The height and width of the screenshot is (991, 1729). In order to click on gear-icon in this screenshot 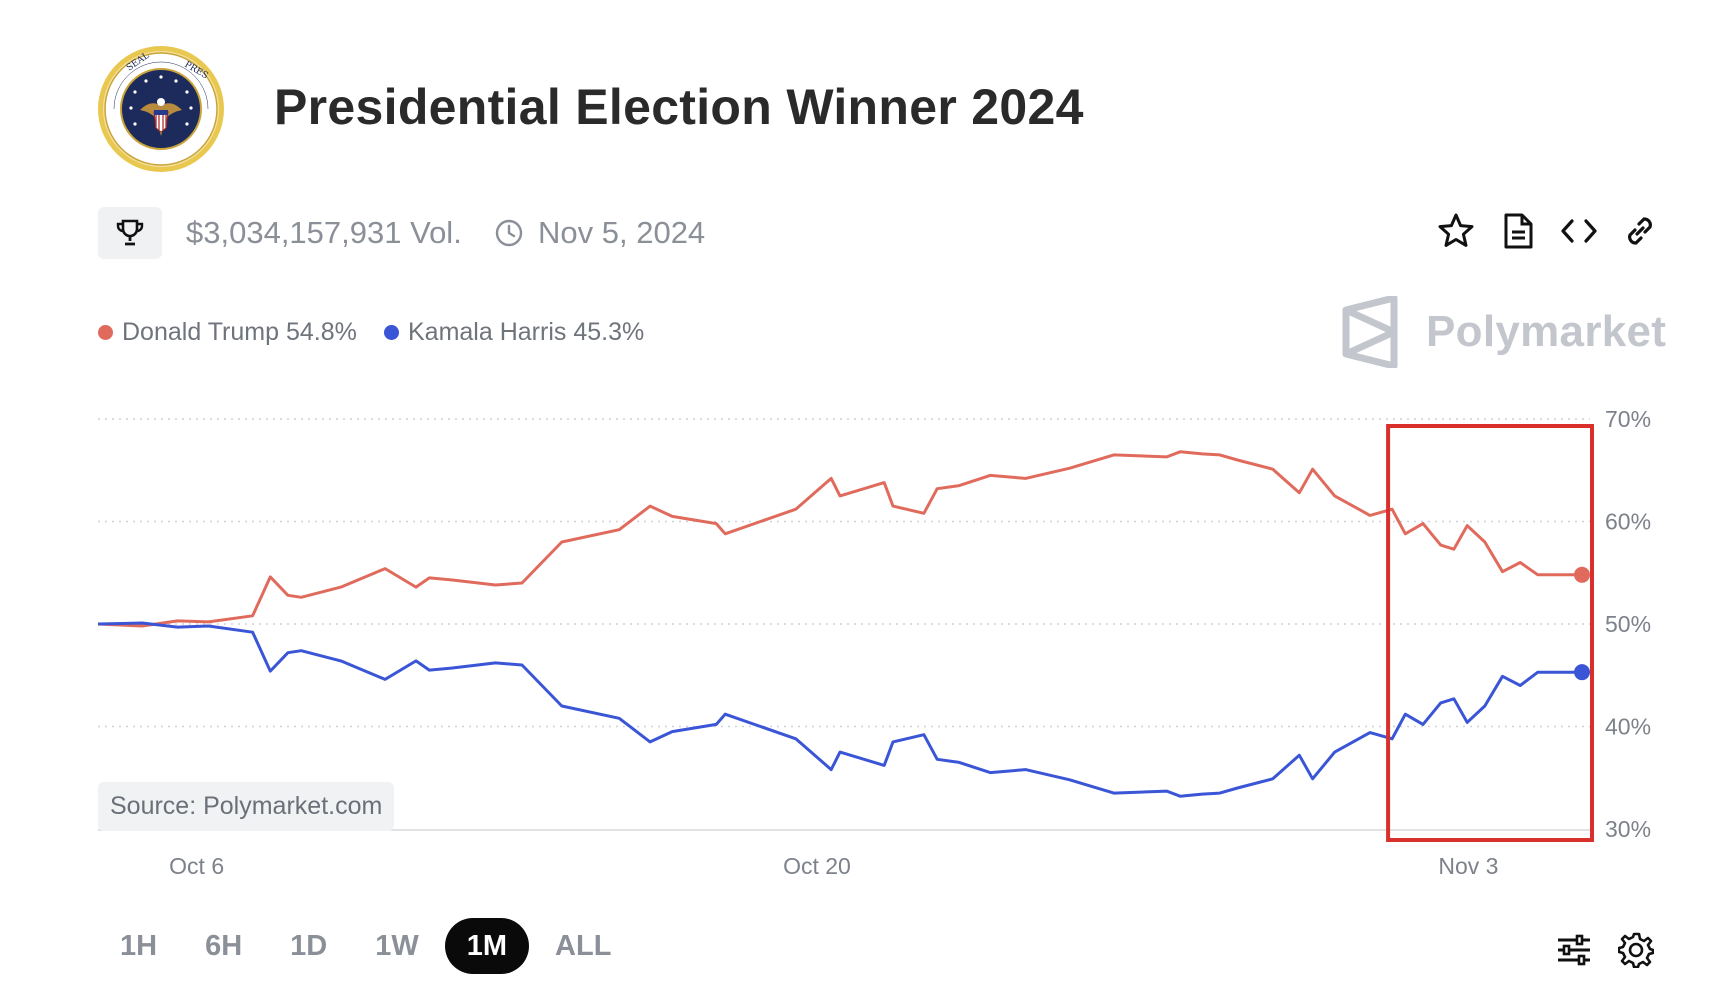, I will do `click(1636, 950)`.